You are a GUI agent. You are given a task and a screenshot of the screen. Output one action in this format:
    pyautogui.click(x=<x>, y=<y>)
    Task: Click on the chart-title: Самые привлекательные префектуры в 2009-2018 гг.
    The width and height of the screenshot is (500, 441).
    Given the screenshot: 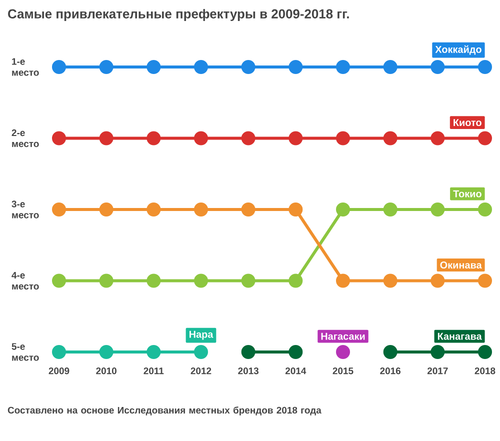 What is the action you would take?
    pyautogui.click(x=178, y=15)
    